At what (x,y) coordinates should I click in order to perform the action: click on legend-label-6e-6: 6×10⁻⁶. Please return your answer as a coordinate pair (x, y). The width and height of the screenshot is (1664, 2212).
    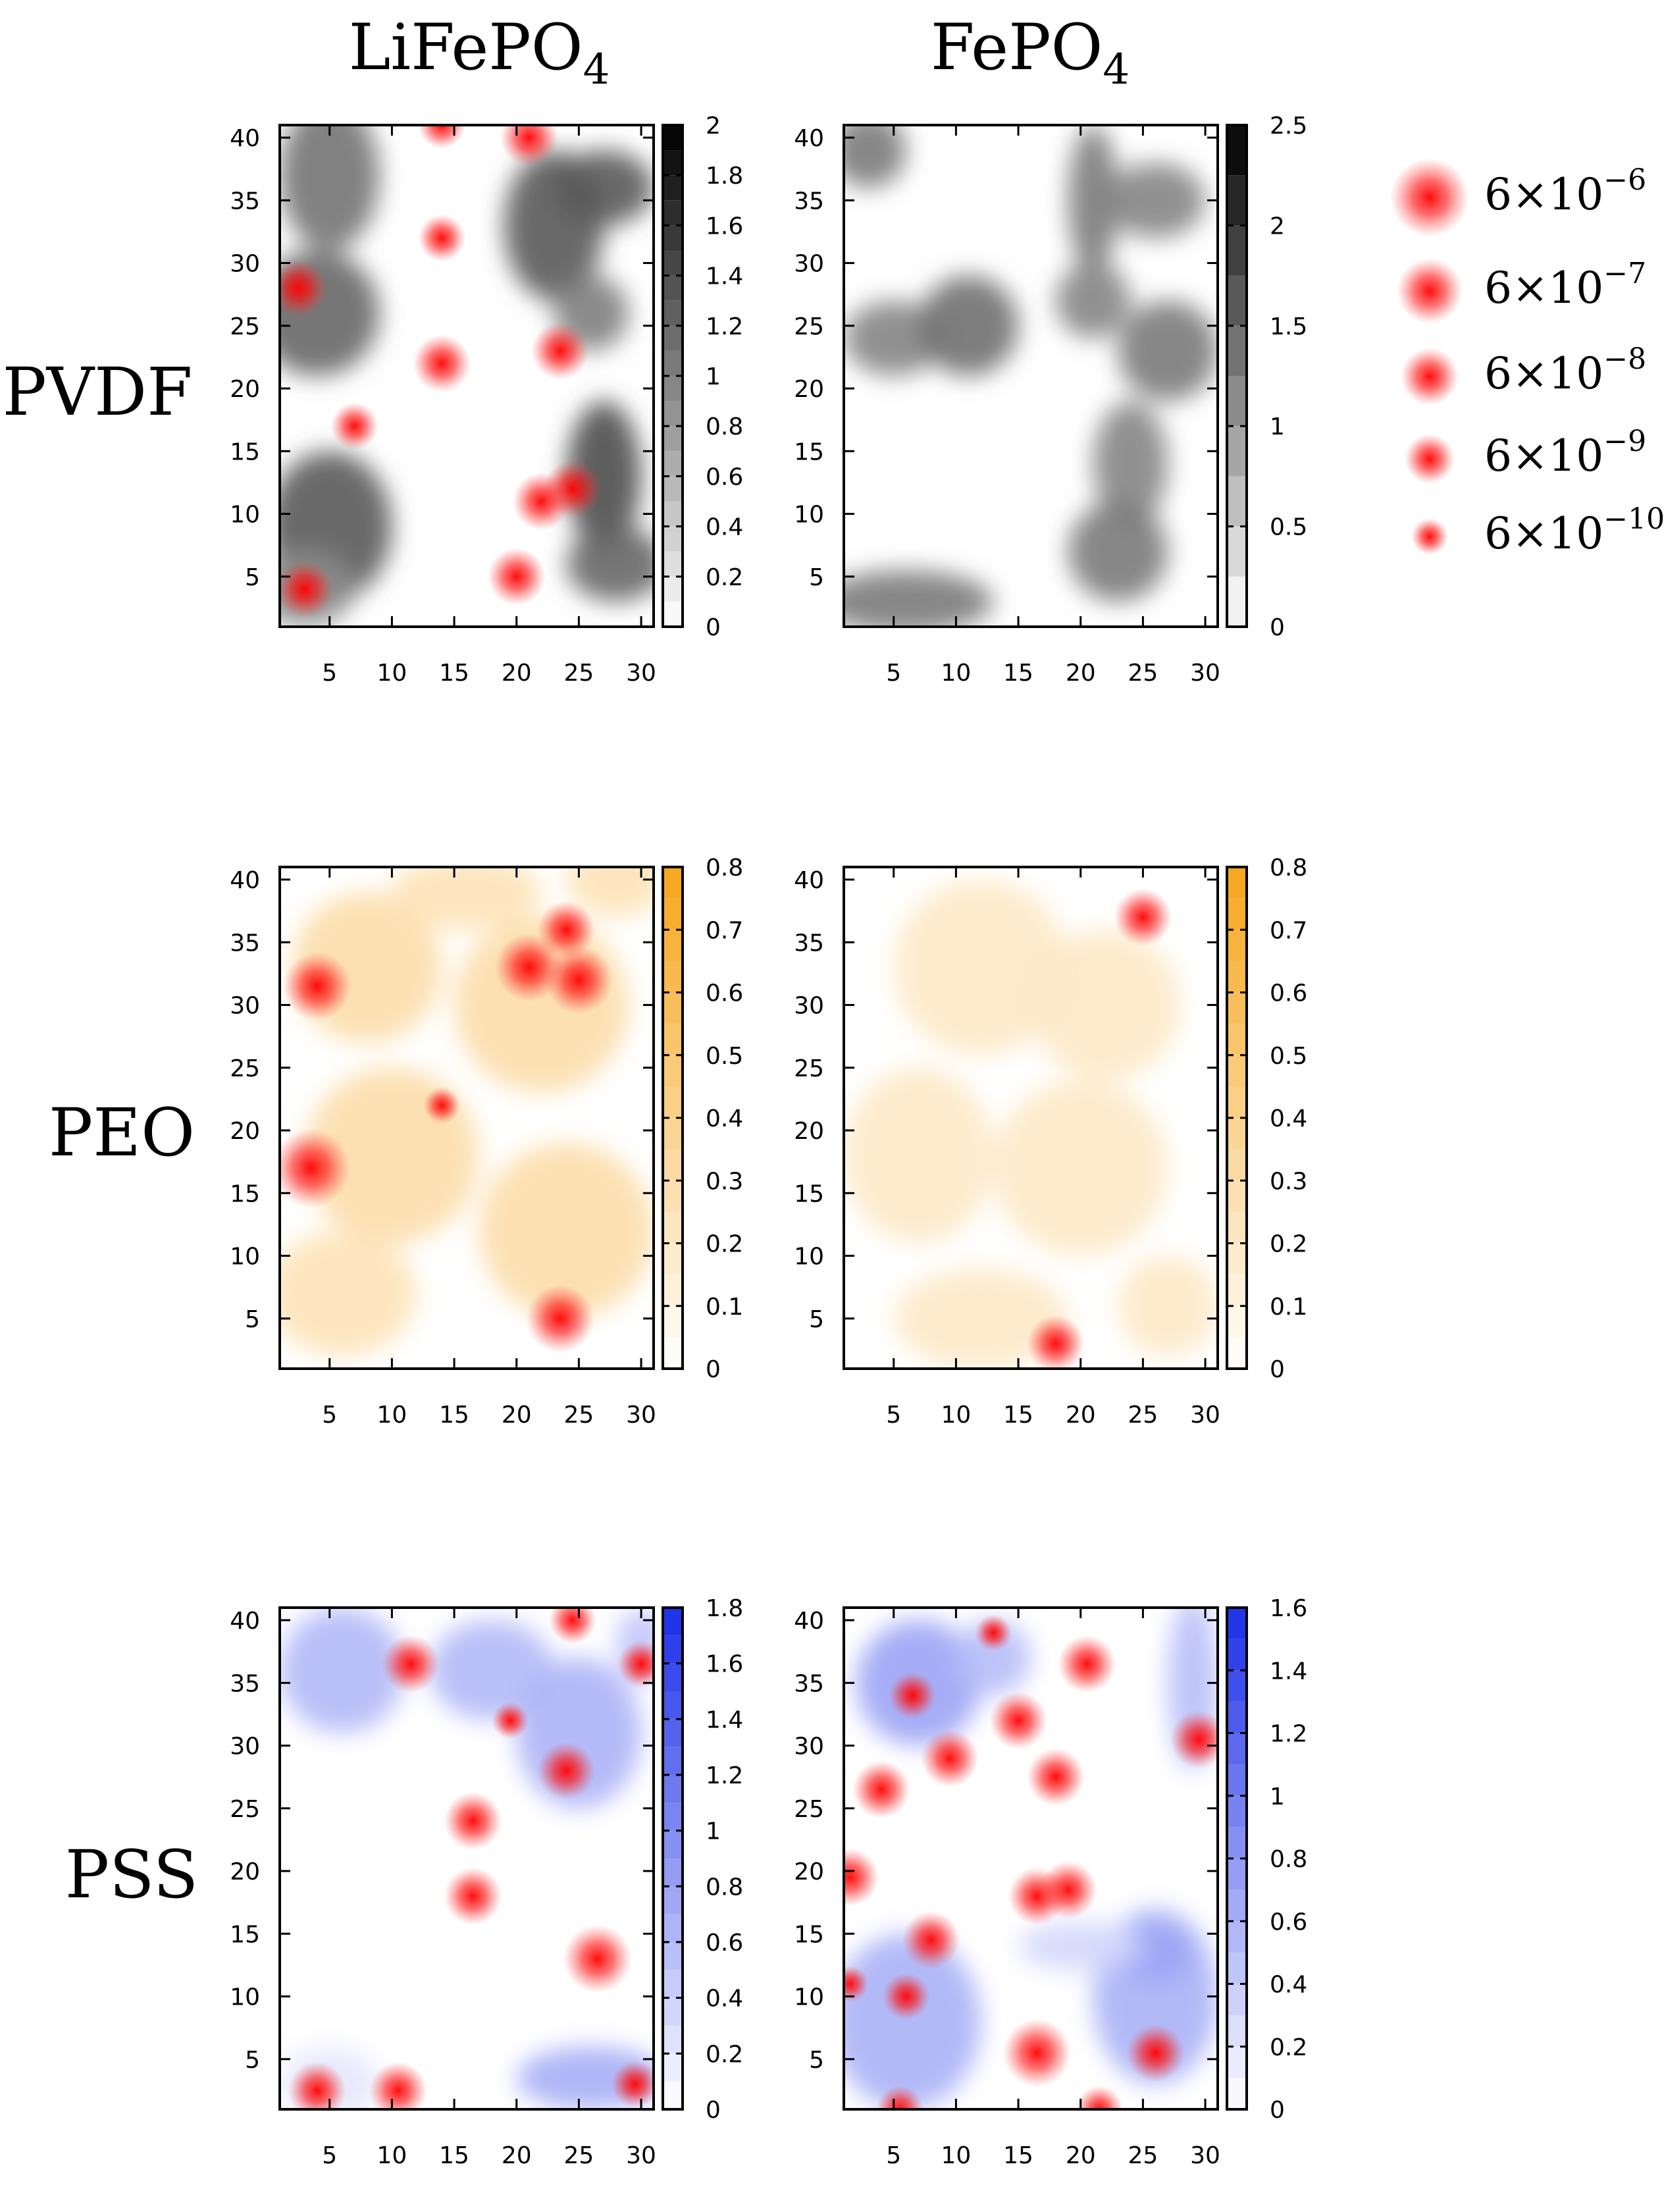
    Looking at the image, I should click on (1565, 192).